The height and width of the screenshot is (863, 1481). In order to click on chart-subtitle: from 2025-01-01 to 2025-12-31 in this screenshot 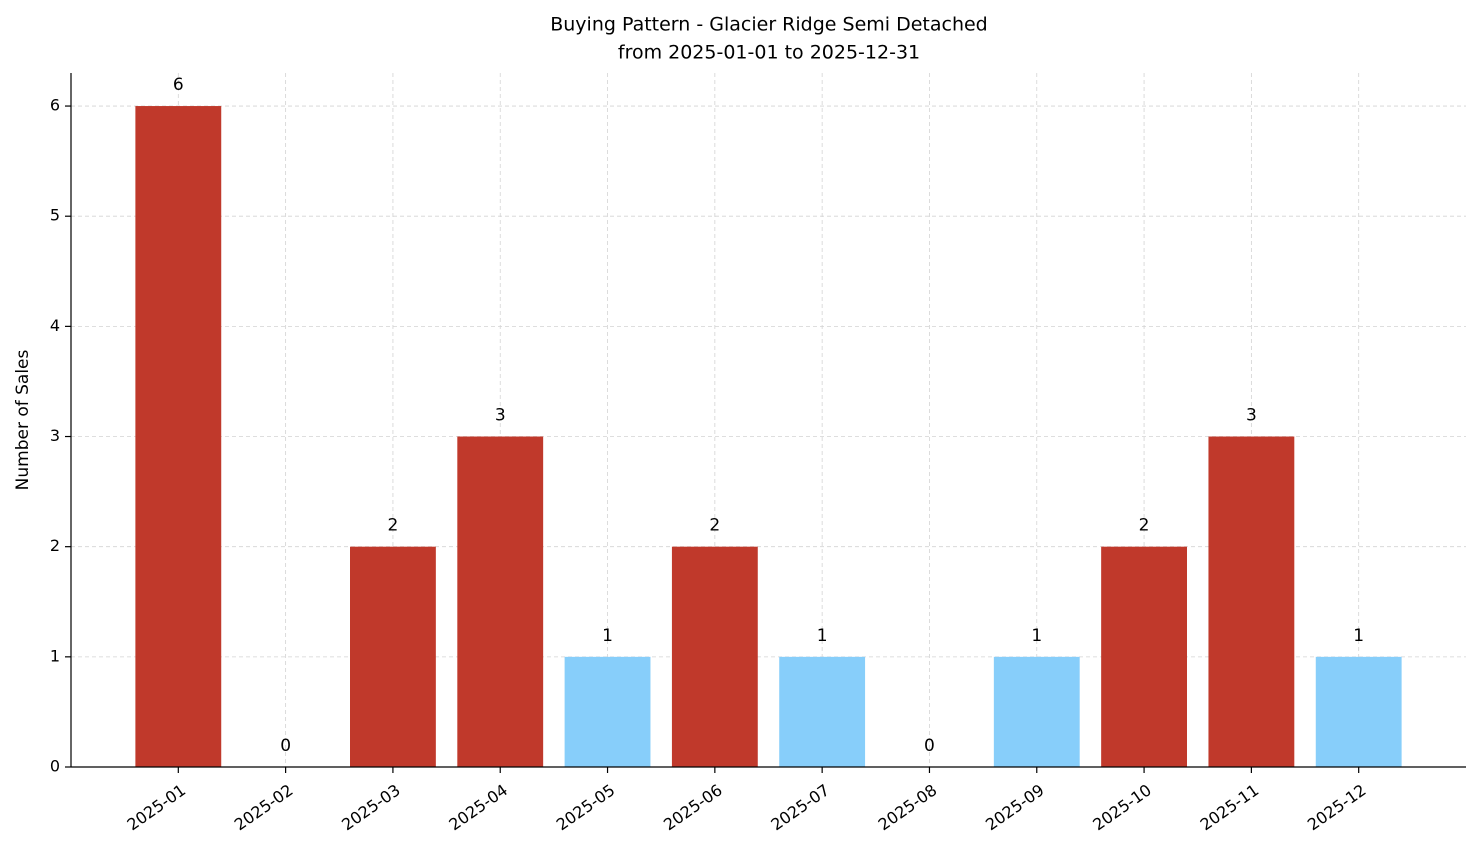, I will do `click(769, 53)`.